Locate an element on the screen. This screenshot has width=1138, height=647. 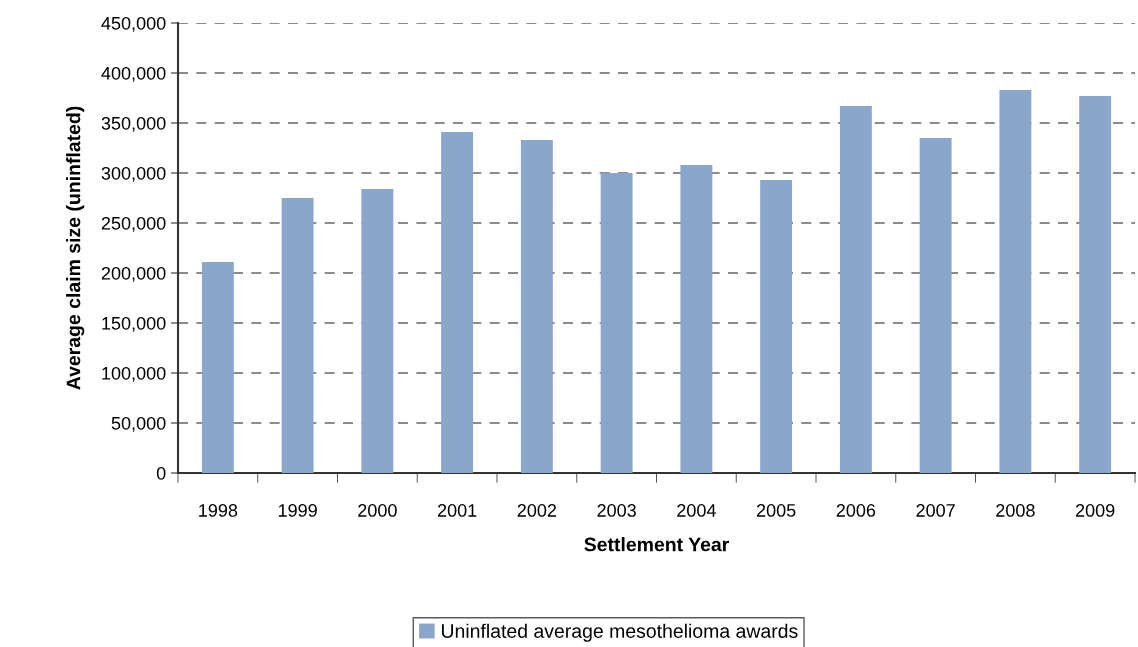
y-axis-title: Average claim size (uninflated) is located at coordinates (75, 248).